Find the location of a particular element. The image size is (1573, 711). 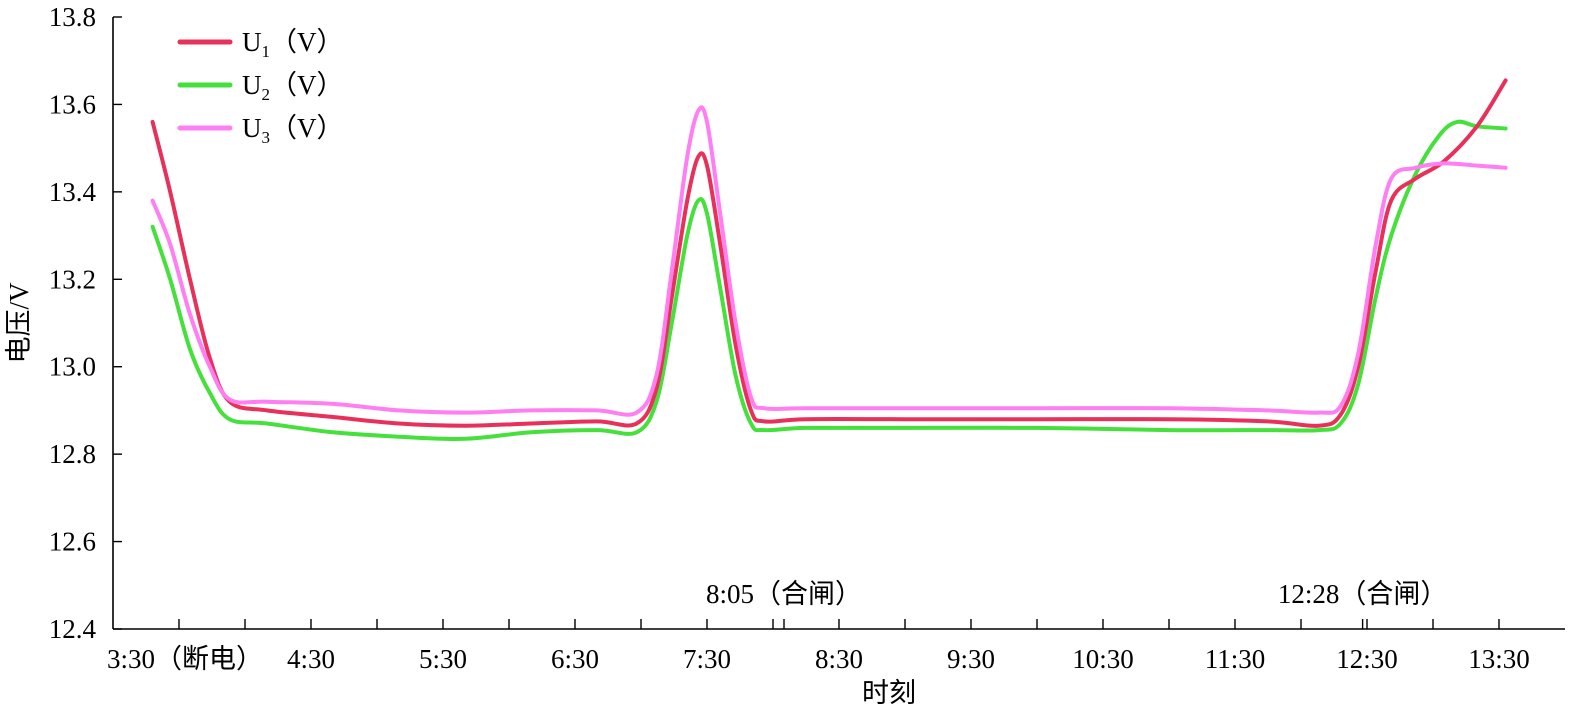

y-tick-label: 12.8 is located at coordinates (72, 454).